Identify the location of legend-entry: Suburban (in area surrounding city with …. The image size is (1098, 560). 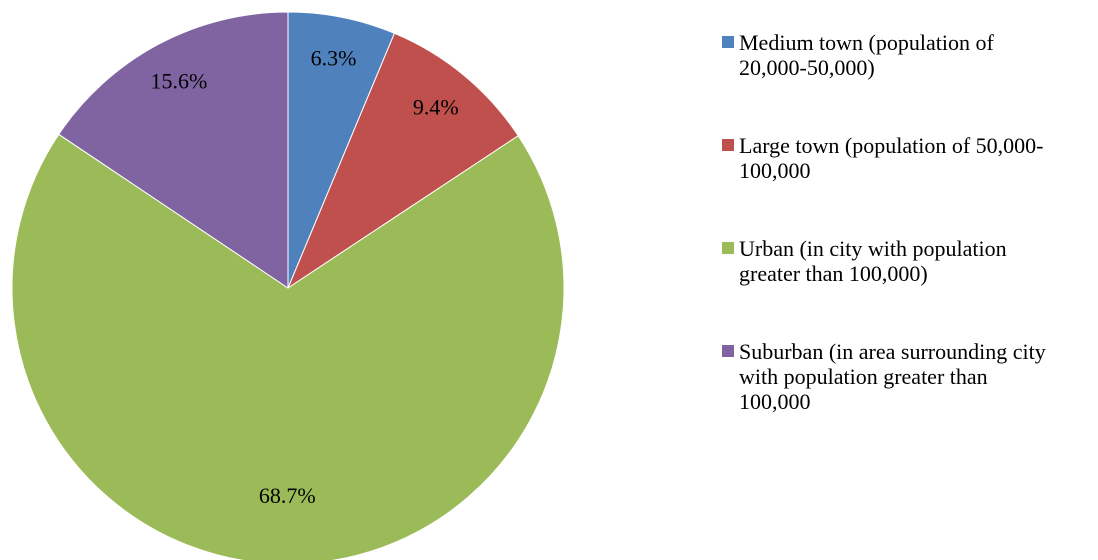
(902, 390).